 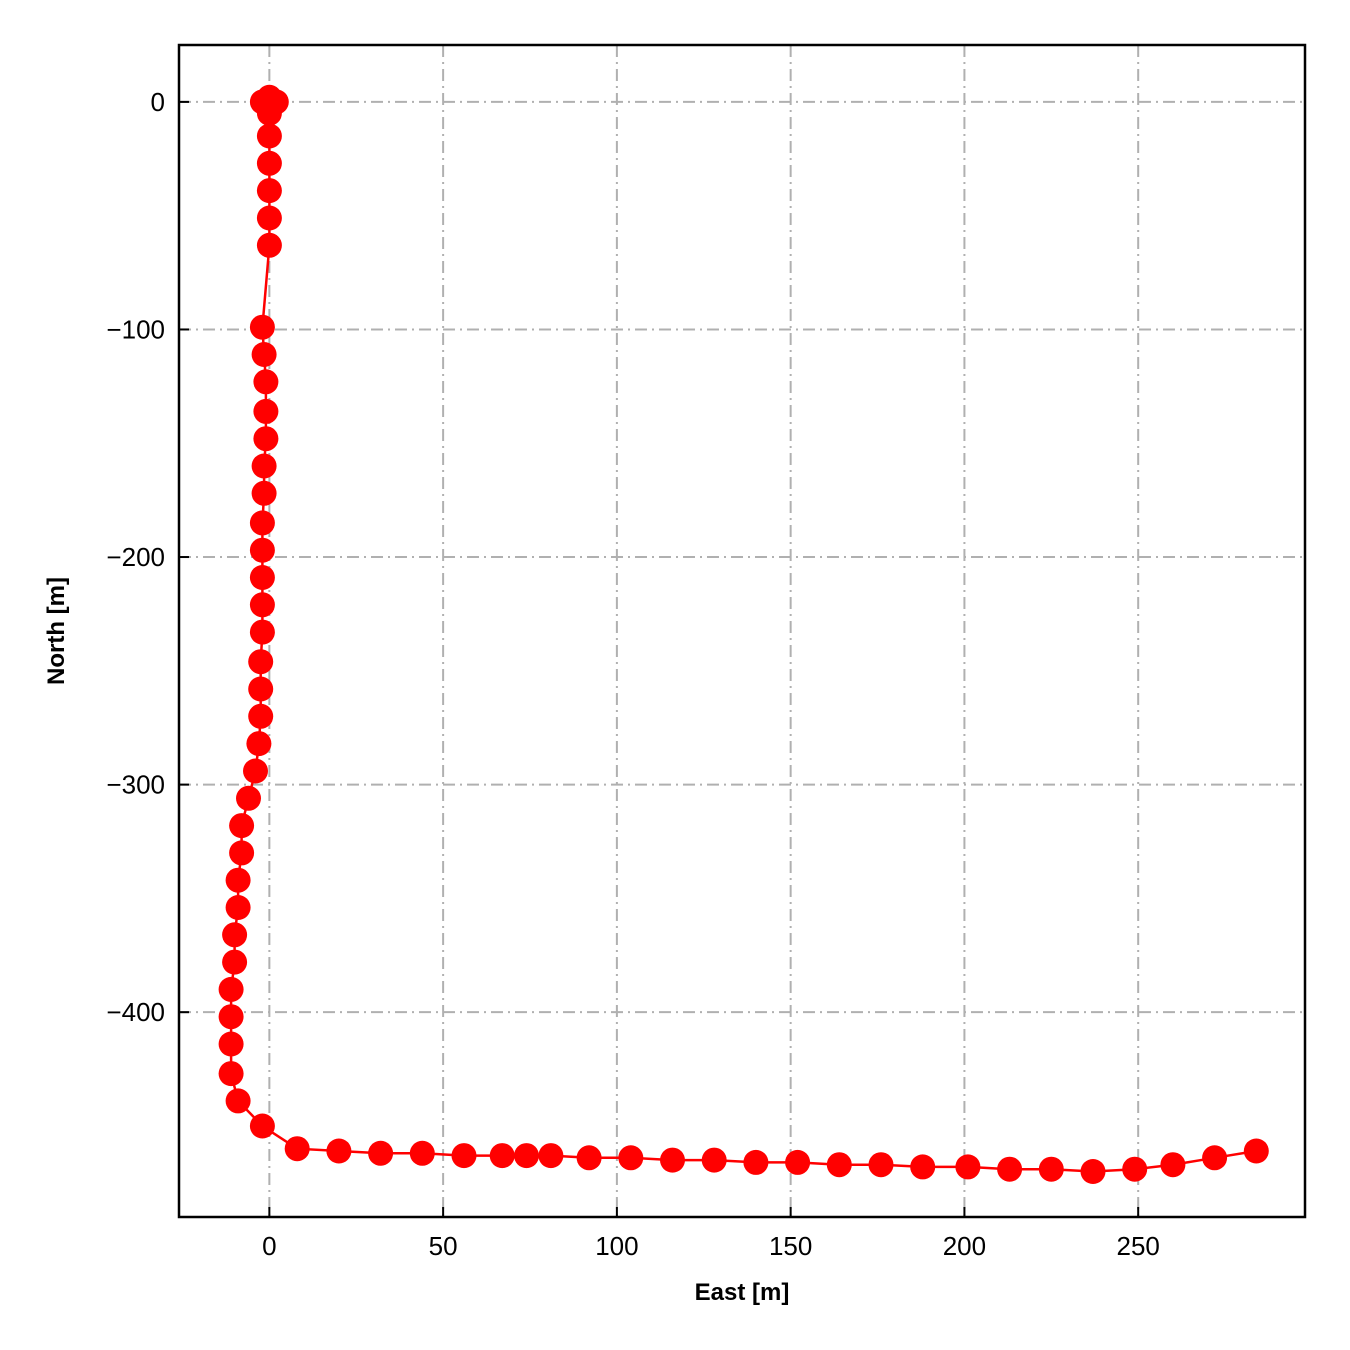 What do you see at coordinates (135, 785) in the screenshot?
I see `y-tick-label: −300` at bounding box center [135, 785].